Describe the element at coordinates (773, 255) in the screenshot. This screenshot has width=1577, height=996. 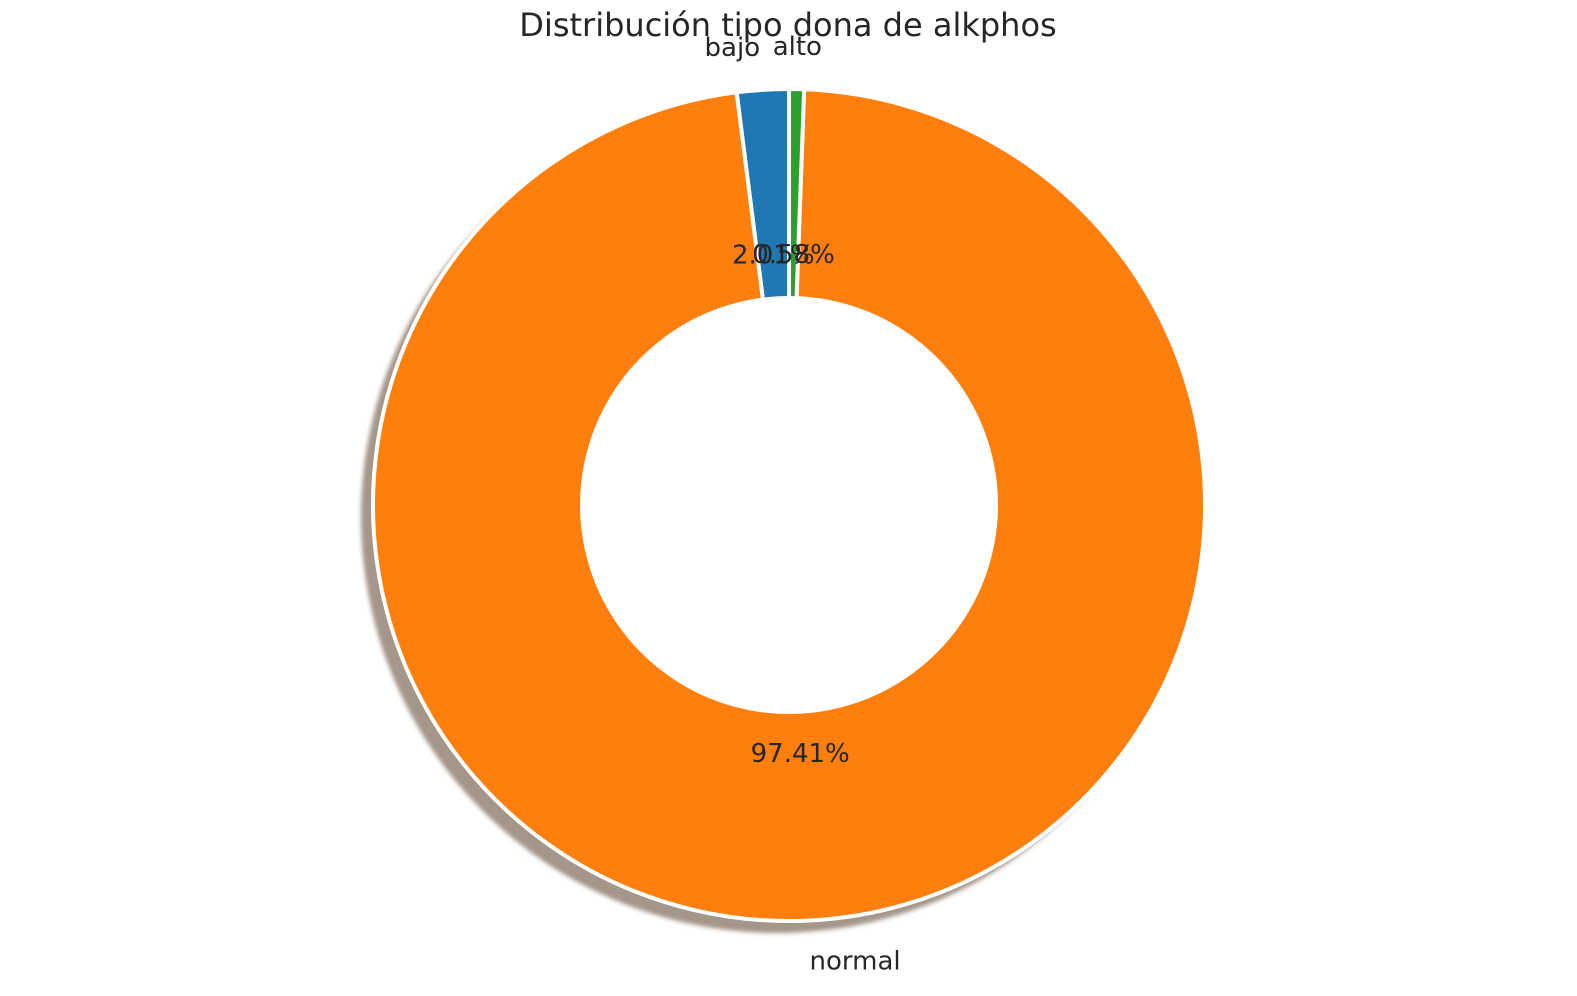
I see `slice-percent-label-bajo: 2.01%` at that location.